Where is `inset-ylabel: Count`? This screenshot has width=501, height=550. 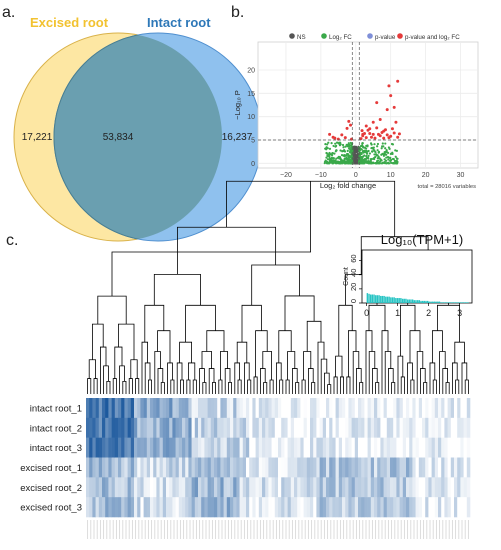
inset-ylabel: Count is located at coordinates (346, 276).